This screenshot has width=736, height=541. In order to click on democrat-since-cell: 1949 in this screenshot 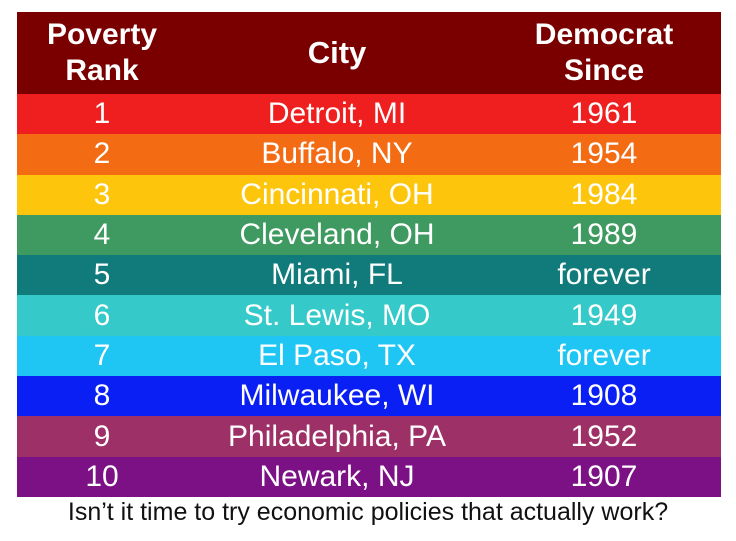, I will do `click(604, 316)`.